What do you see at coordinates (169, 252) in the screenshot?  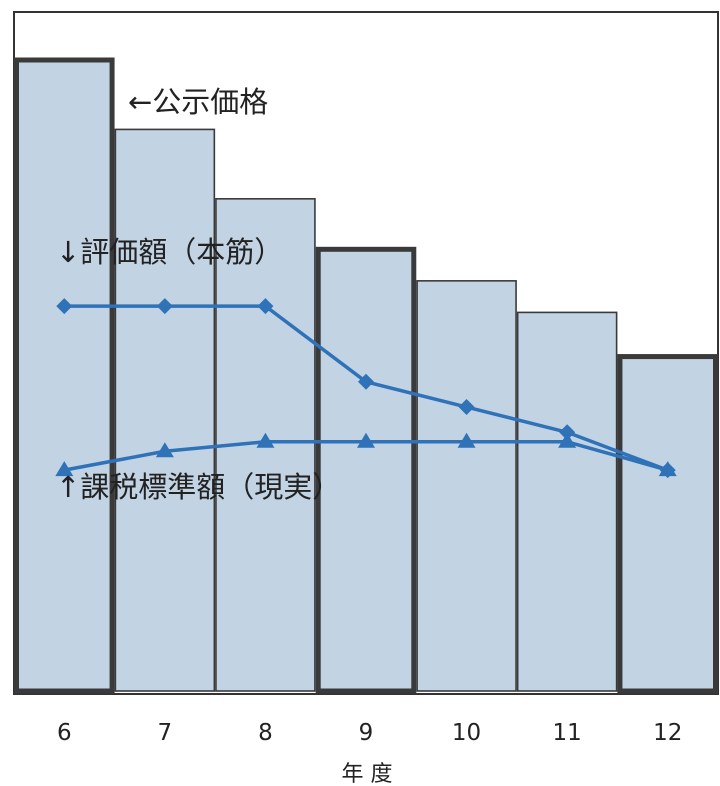 I see `eval-series-label: ↓評価額（本筋）` at bounding box center [169, 252].